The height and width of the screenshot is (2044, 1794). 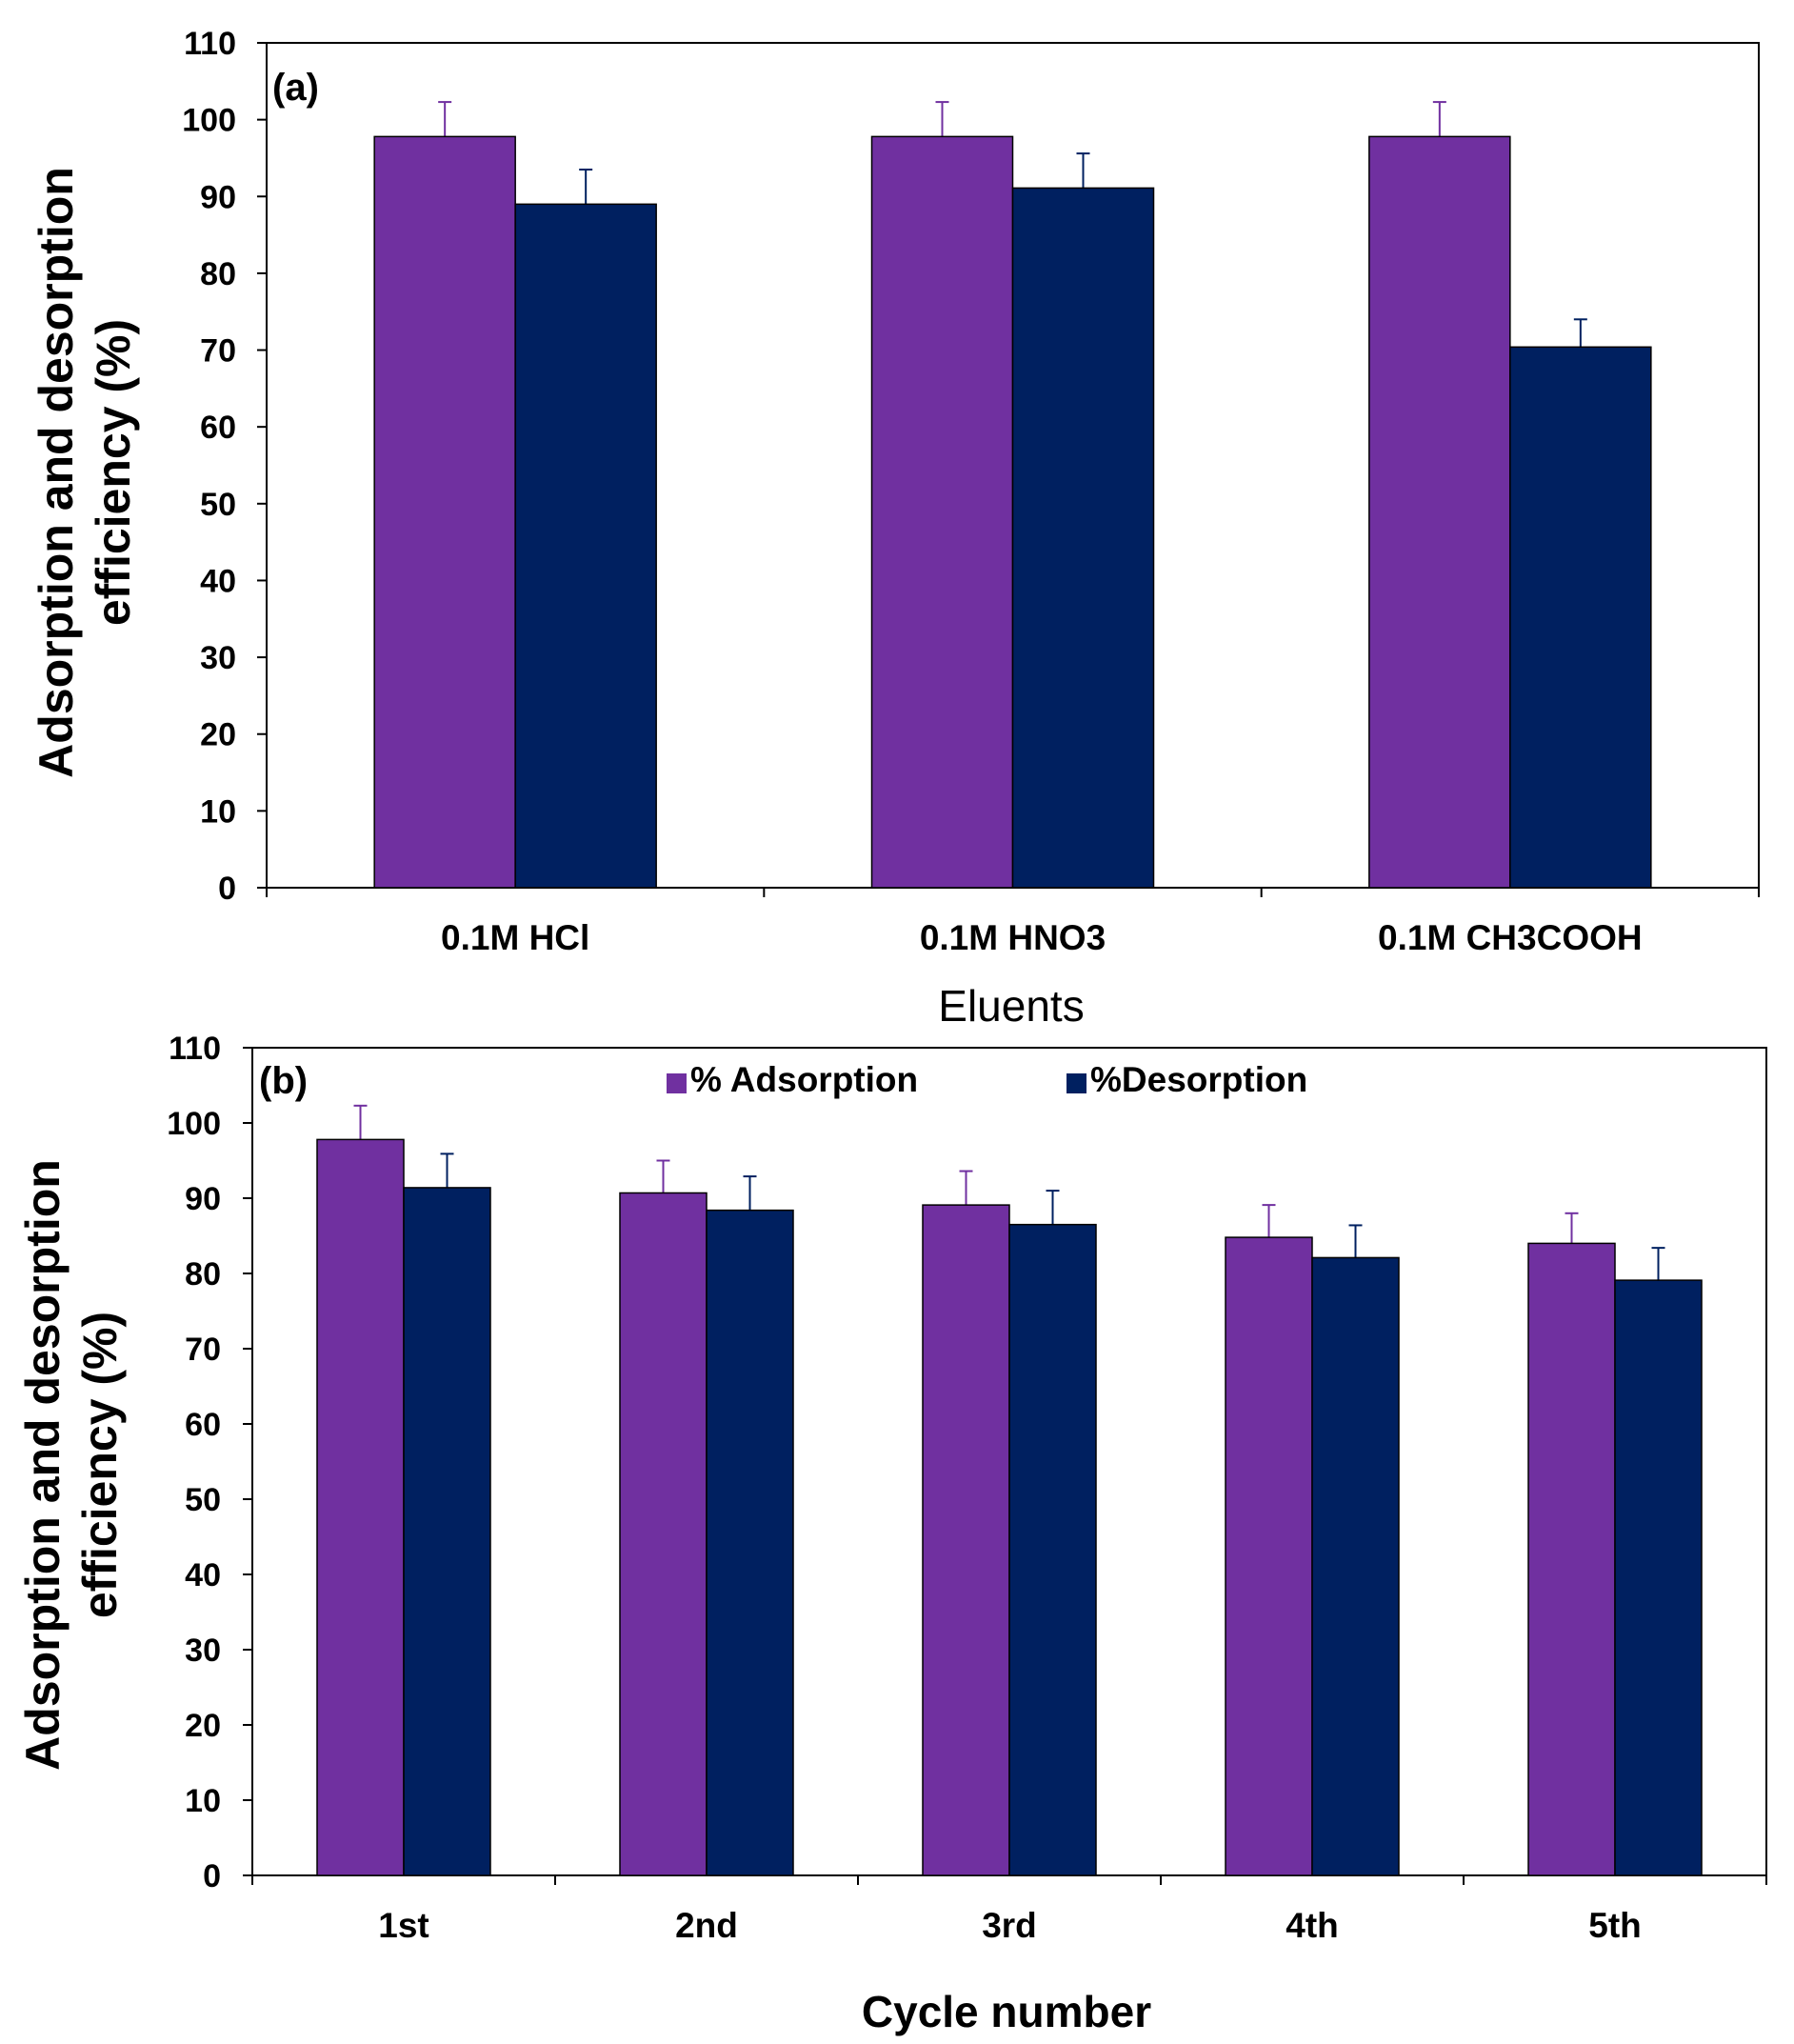 What do you see at coordinates (283, 1081) in the screenshot?
I see `panel-b-label: (b)` at bounding box center [283, 1081].